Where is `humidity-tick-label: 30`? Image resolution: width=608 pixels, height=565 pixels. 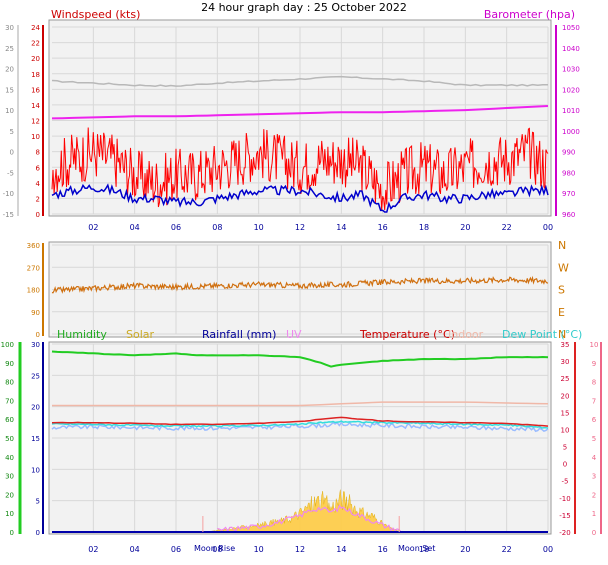
humidity-tick-label: 30 is located at coordinates (9, 477).